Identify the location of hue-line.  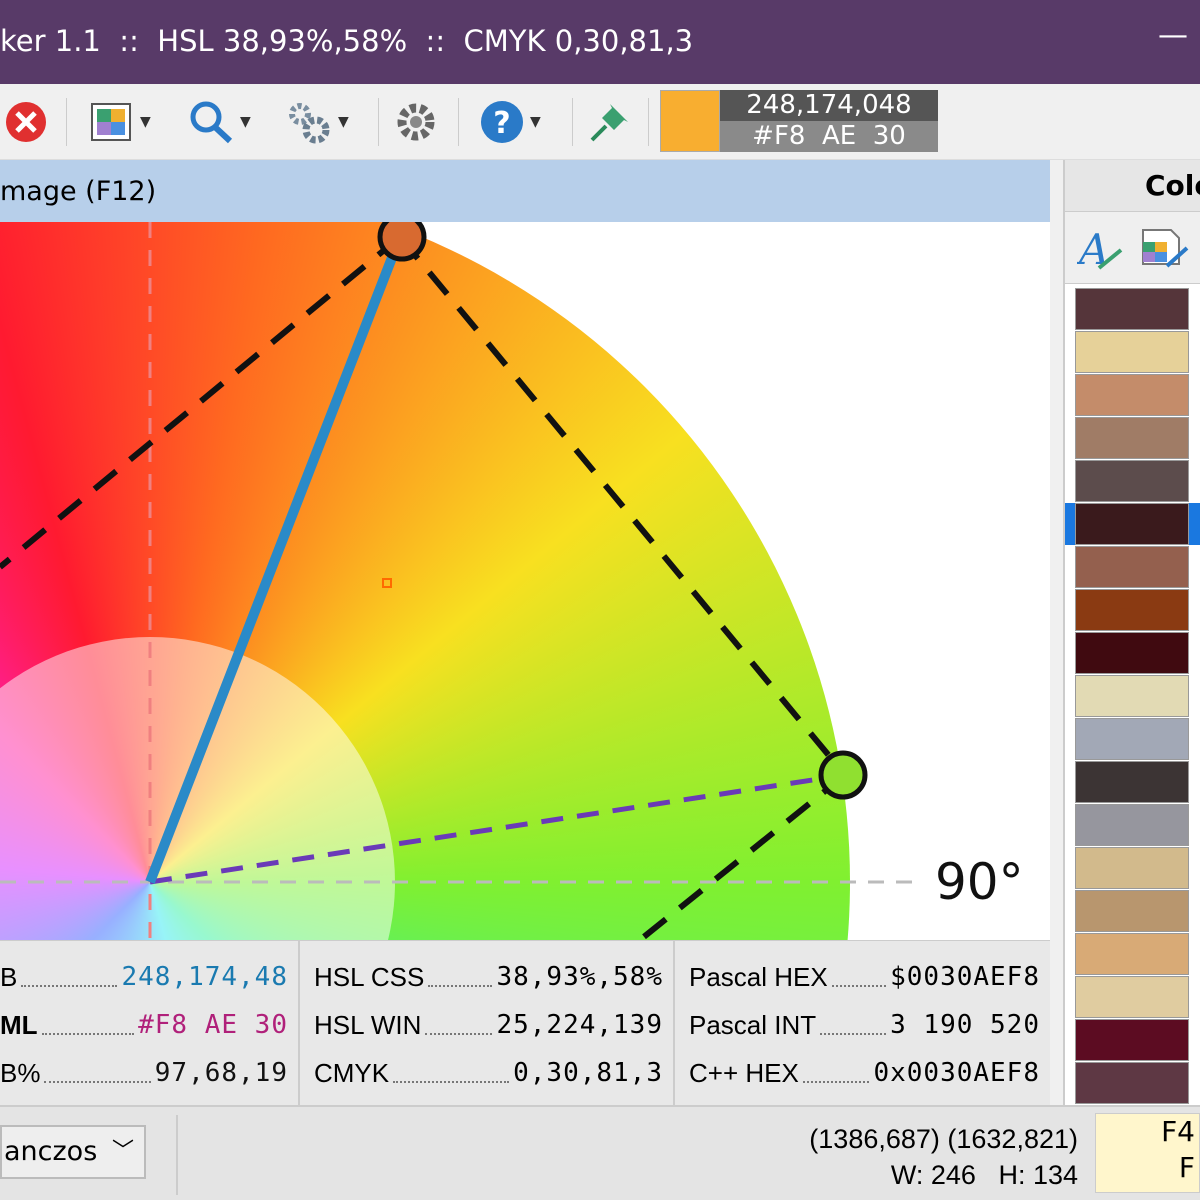
(275, 559).